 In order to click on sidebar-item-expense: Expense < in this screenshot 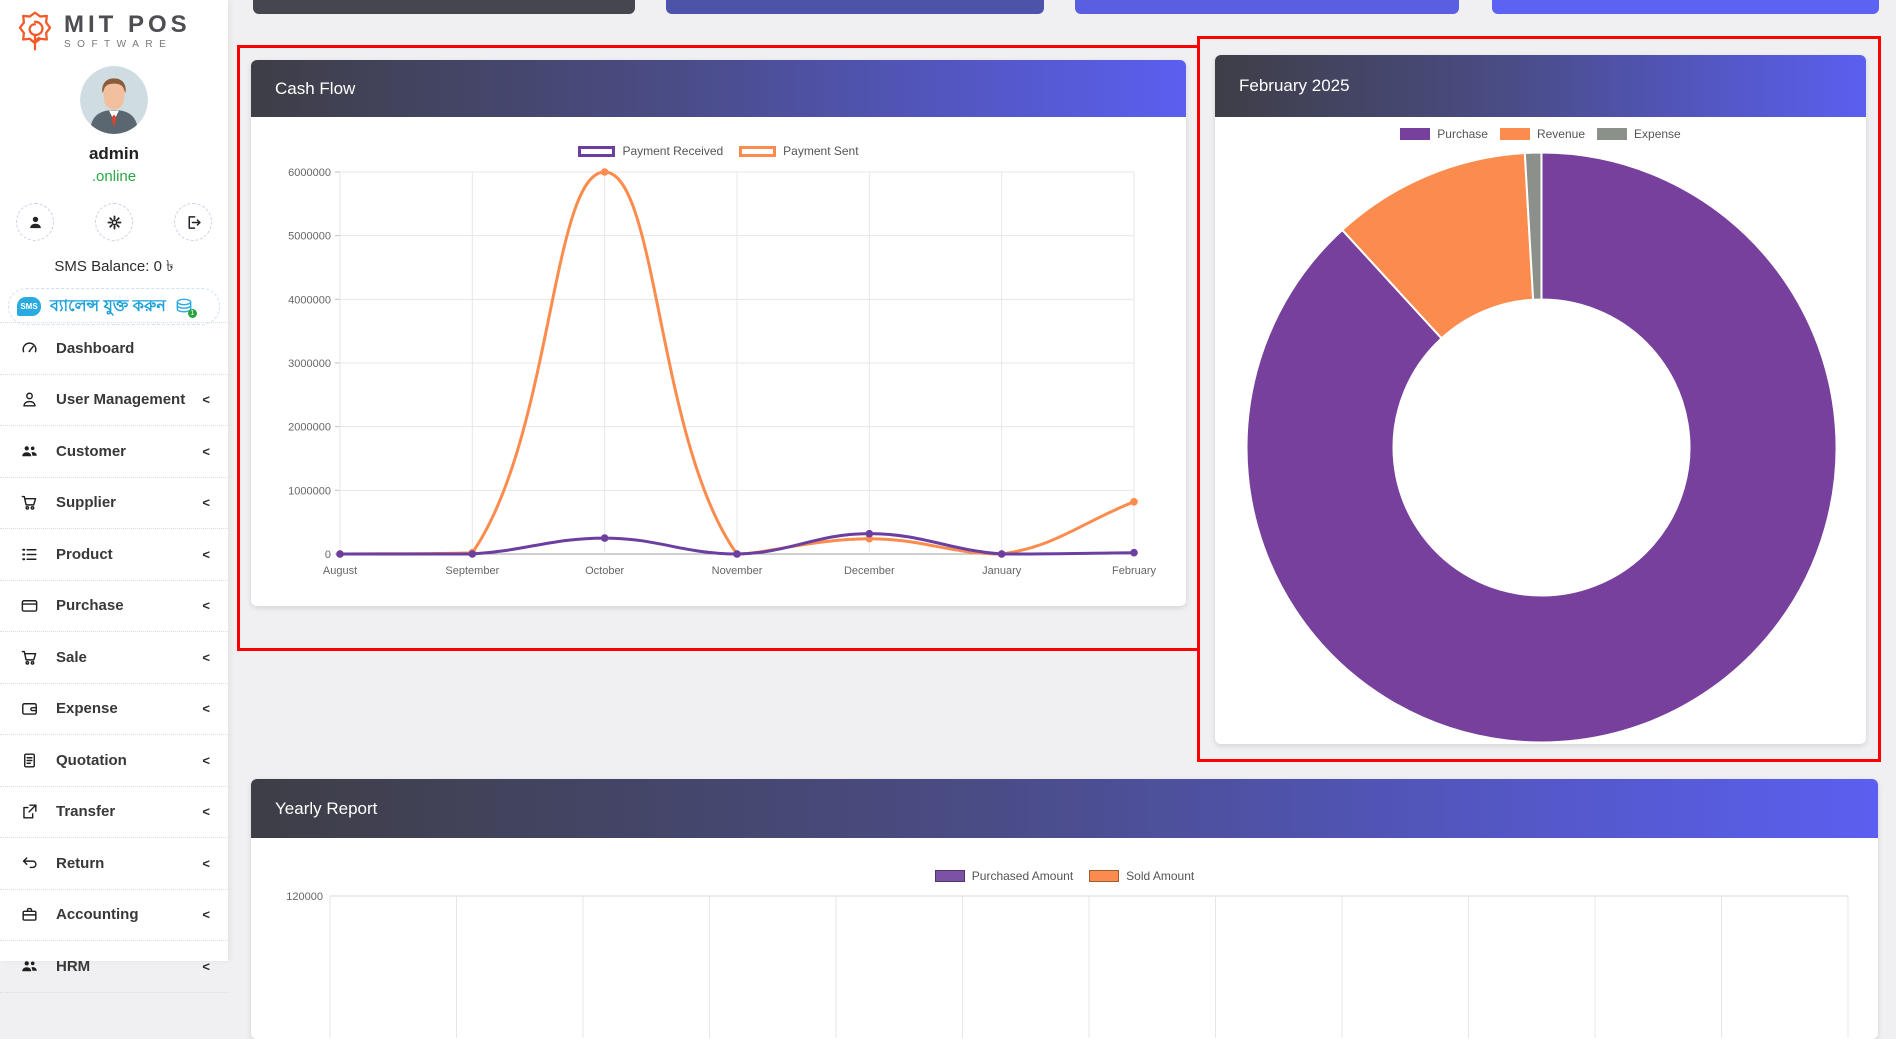, I will do `click(114, 710)`.